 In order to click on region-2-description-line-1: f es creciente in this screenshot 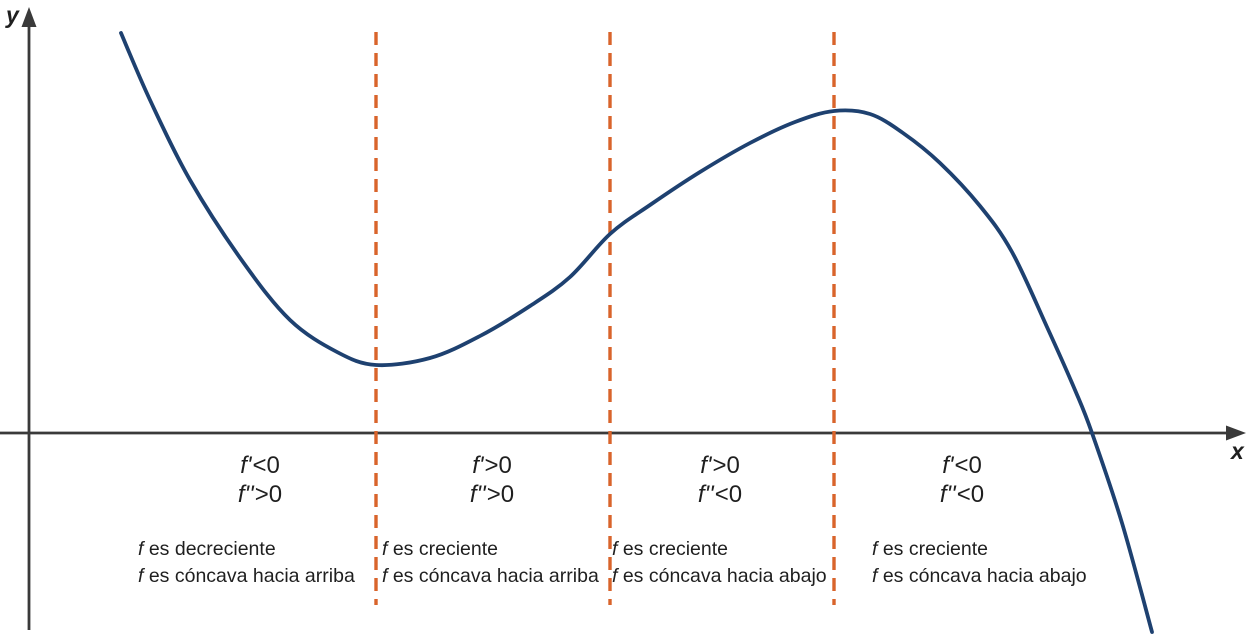, I will do `click(440, 549)`.